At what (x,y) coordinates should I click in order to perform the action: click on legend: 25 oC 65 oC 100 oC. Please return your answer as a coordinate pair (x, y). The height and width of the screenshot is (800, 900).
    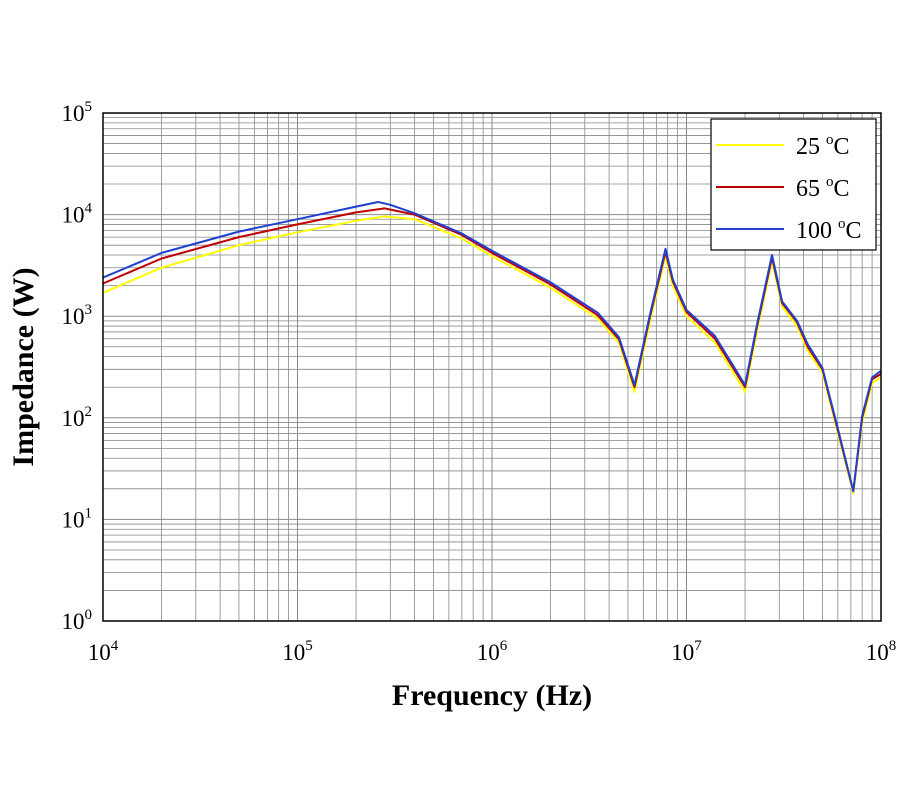
    Looking at the image, I should click on (793, 184).